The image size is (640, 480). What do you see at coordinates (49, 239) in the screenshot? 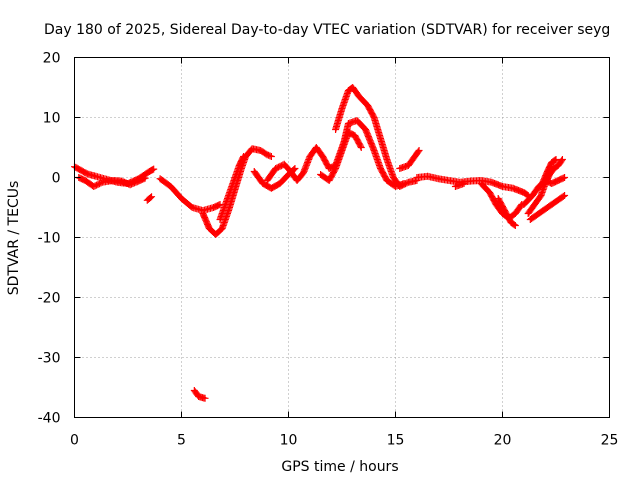
I see `y-tick-label: -10` at bounding box center [49, 239].